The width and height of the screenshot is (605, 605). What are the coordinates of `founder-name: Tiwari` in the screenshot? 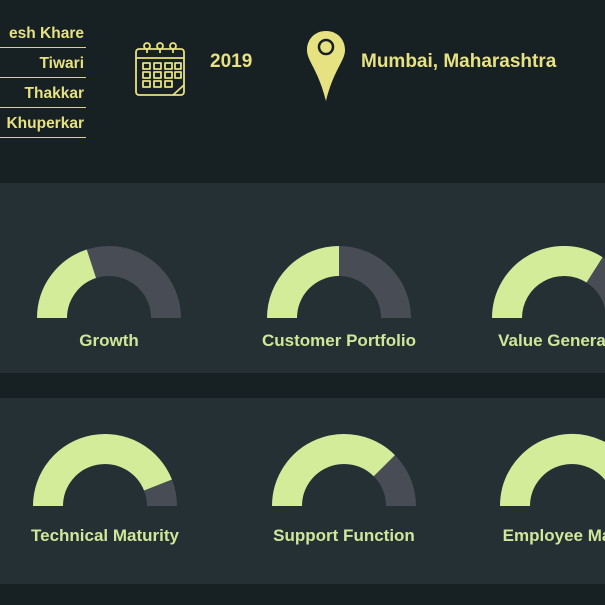 It's located at (61, 63).